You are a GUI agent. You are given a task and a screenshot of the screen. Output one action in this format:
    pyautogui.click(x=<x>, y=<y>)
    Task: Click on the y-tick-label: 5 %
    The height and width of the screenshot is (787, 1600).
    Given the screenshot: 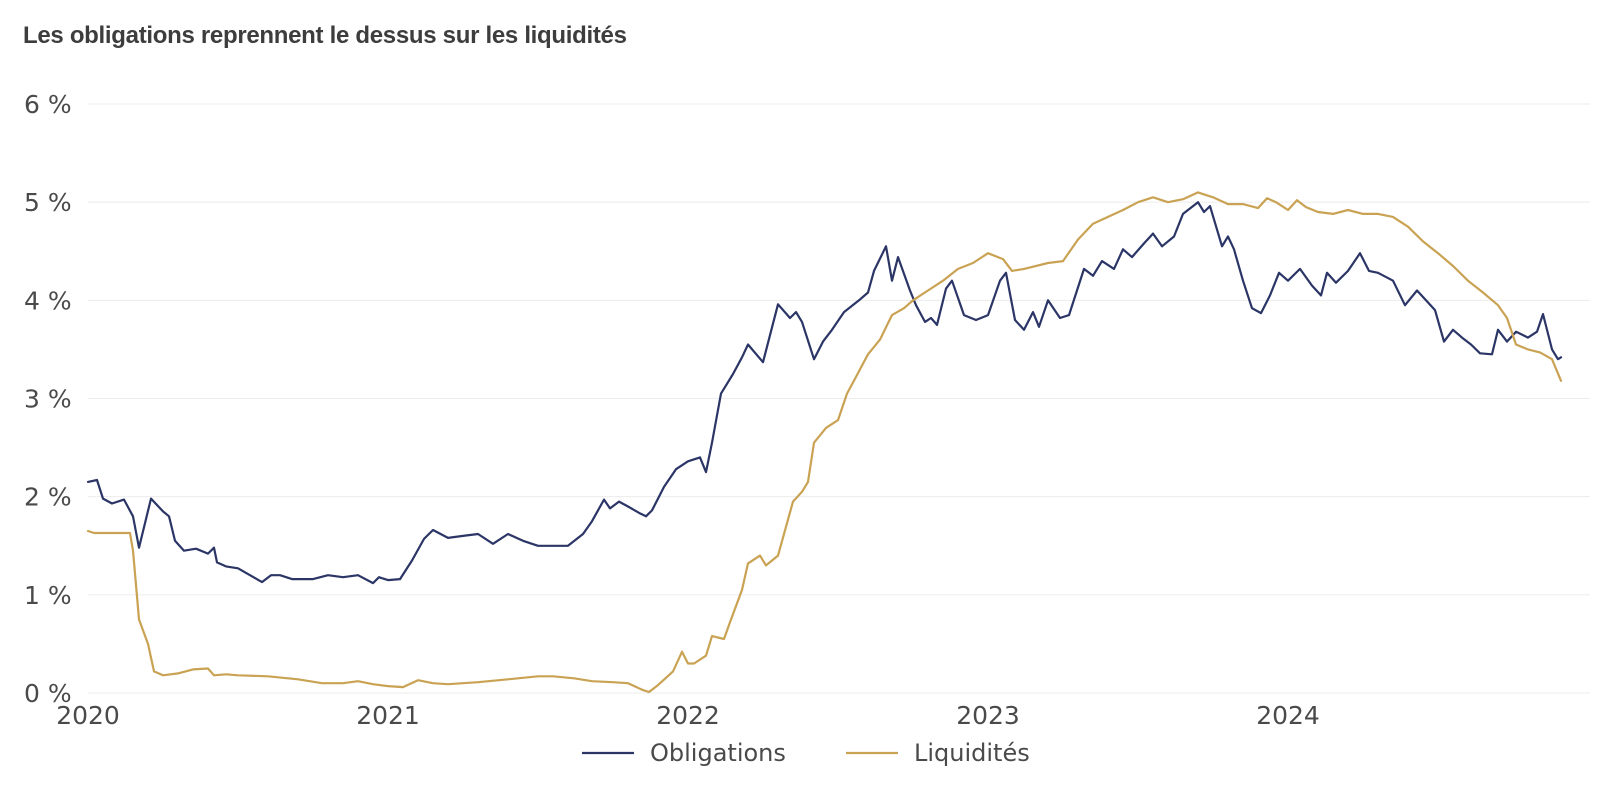 What is the action you would take?
    pyautogui.click(x=48, y=202)
    